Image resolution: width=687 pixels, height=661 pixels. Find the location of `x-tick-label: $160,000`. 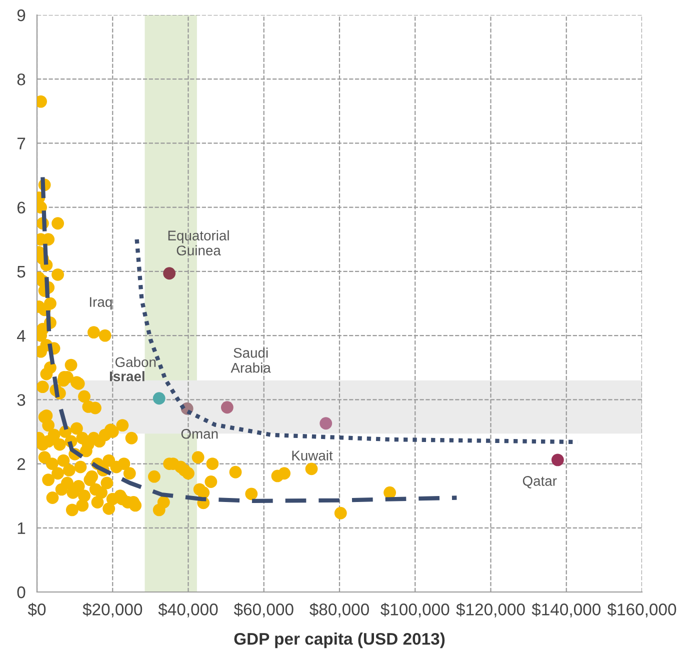

x-tick-label: $160,000 is located at coordinates (641, 610).